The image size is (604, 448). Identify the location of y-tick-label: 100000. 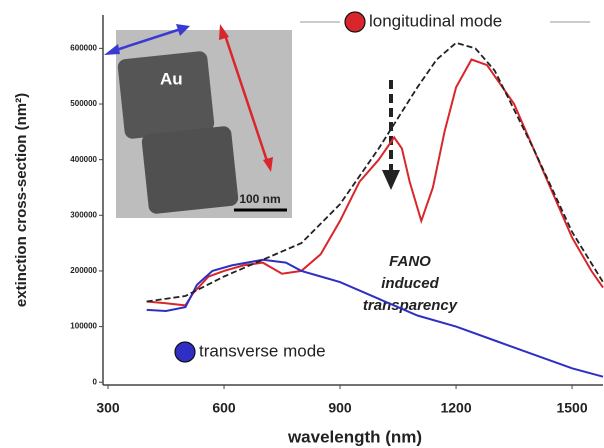
(83, 326).